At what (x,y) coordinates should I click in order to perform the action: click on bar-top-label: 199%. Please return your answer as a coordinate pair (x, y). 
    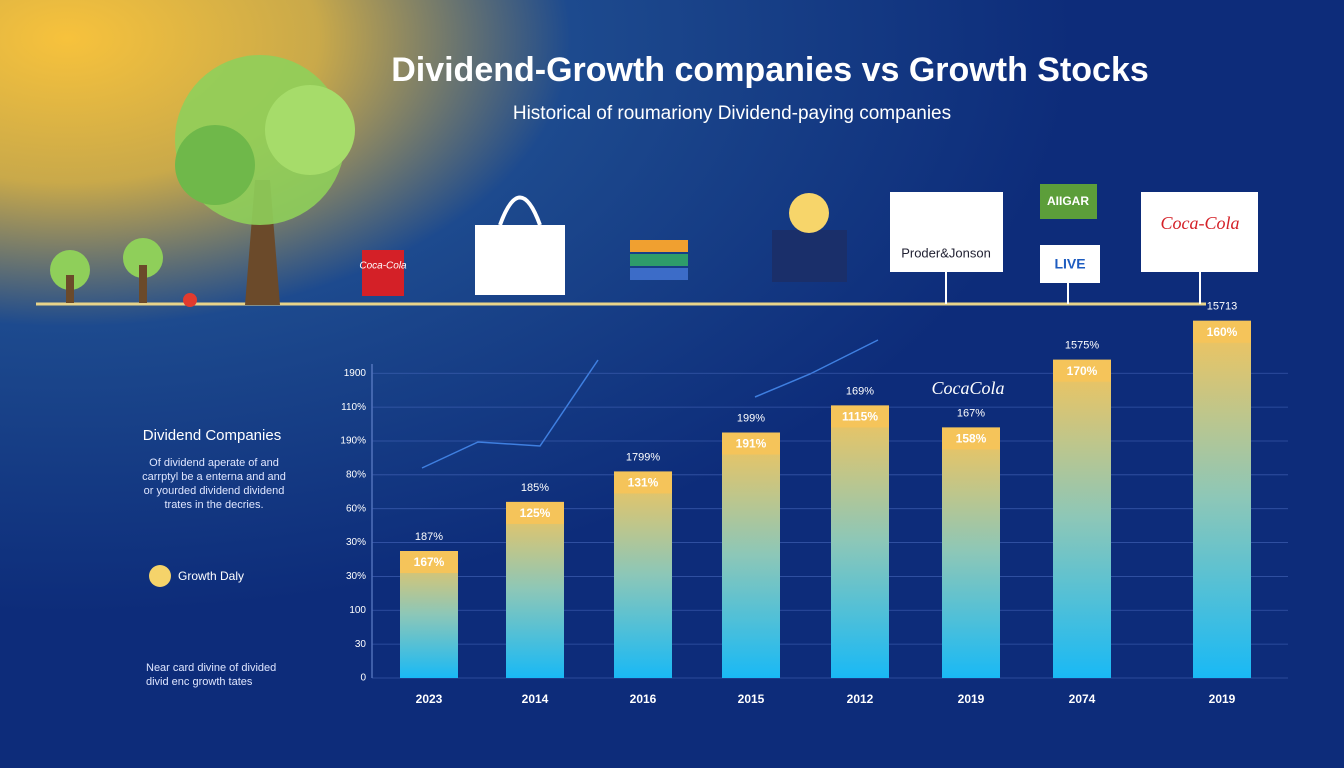
    Looking at the image, I should click on (751, 418).